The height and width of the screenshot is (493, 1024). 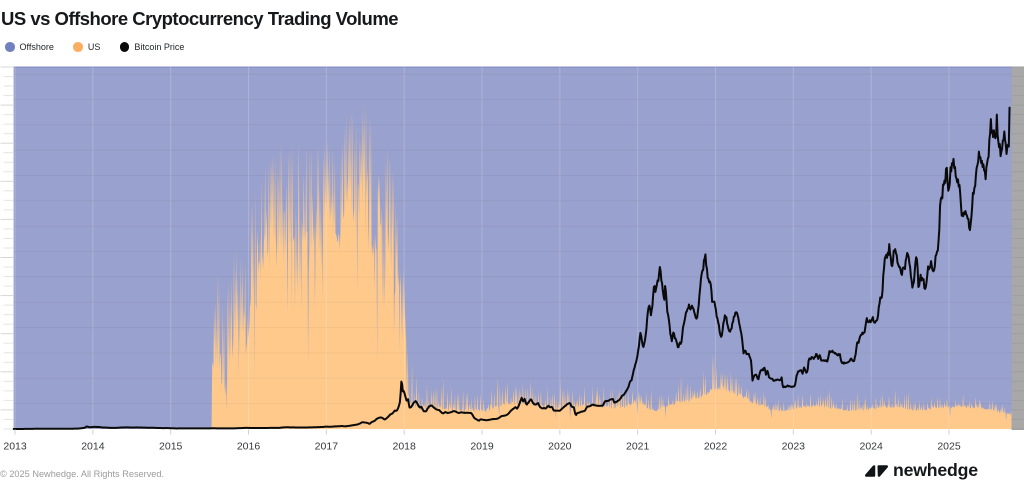 What do you see at coordinates (159, 47) in the screenshot?
I see `legend-label-bitcoin-price: Bitcoin Price` at bounding box center [159, 47].